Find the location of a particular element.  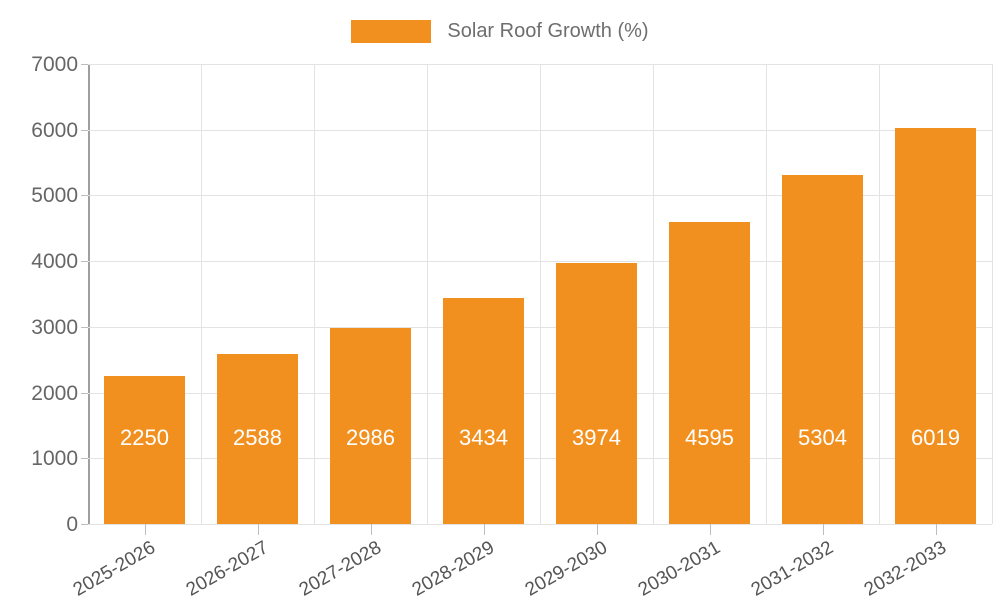

x-axis-tick-label: 2028-2029 is located at coordinates (453, 569).